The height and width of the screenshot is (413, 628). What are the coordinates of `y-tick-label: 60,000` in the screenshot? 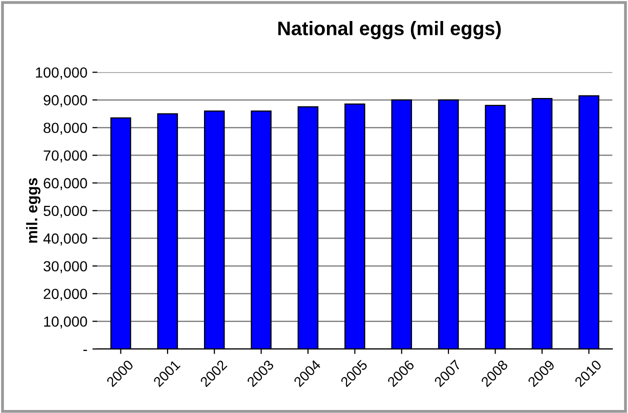 It's located at (66, 184).